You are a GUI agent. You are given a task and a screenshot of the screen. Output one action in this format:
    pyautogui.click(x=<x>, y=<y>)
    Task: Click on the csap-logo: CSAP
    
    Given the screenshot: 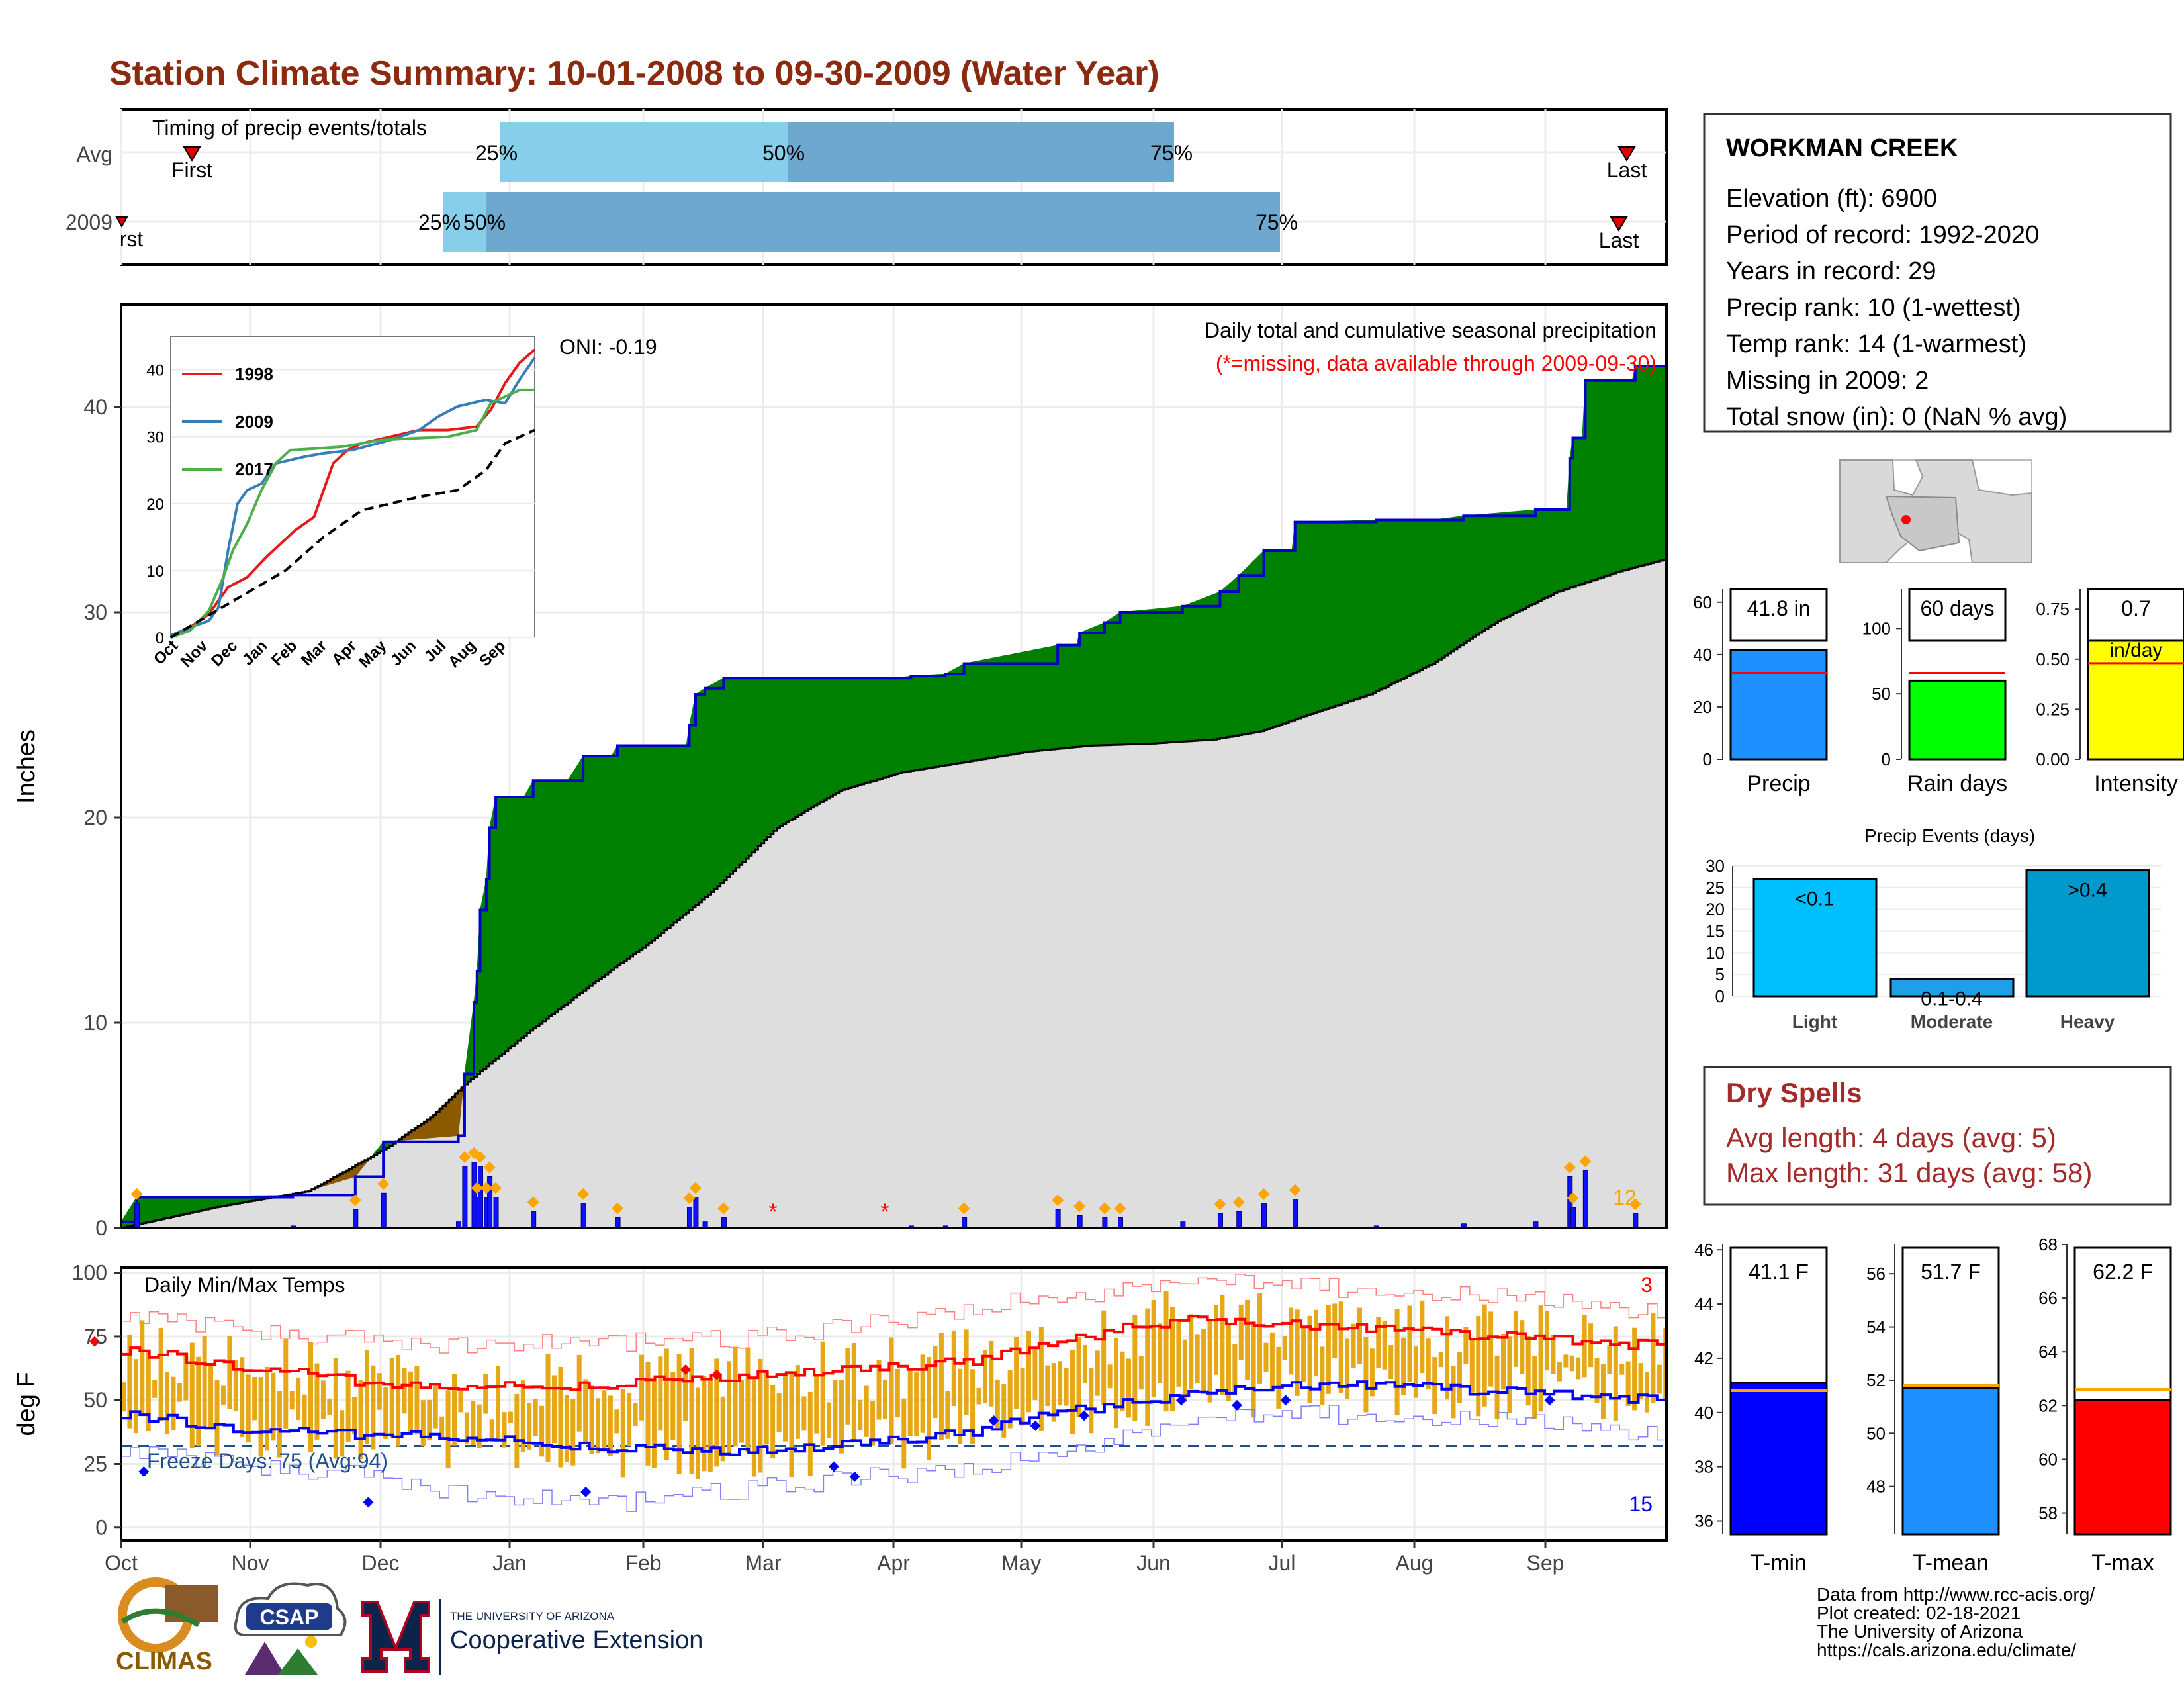 What is the action you would take?
    pyautogui.click(x=290, y=1628)
    